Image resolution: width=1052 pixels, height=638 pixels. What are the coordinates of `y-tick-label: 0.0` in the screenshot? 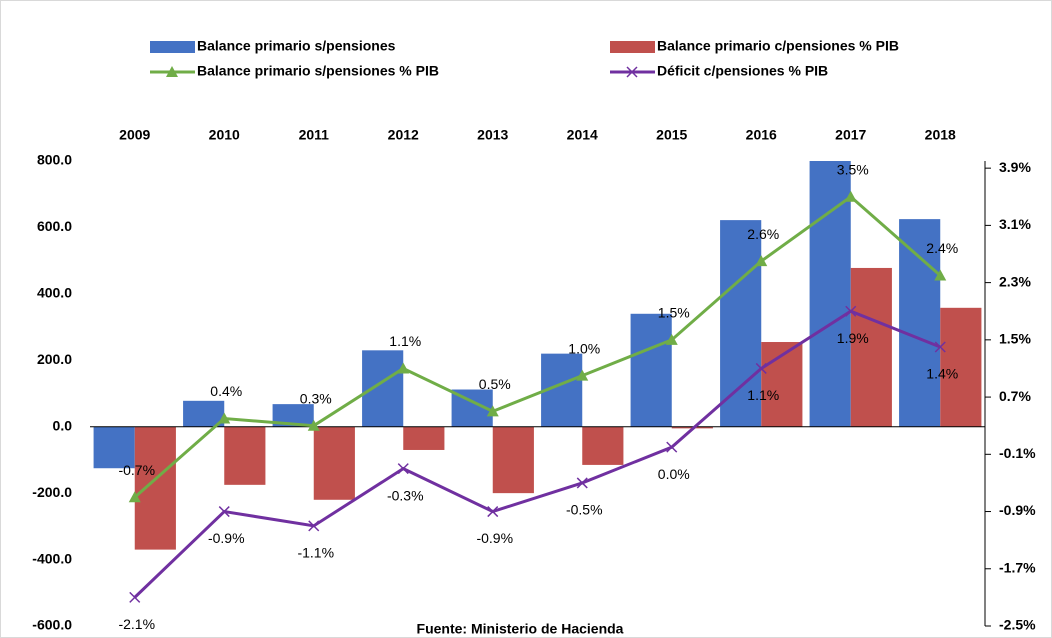 It's located at (63, 425).